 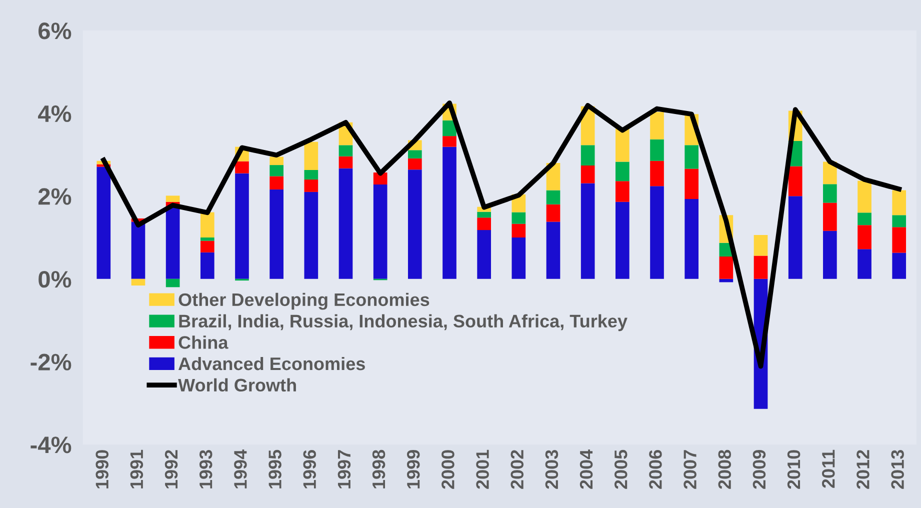 What do you see at coordinates (55, 196) in the screenshot?
I see `y-tick-label: 2%` at bounding box center [55, 196].